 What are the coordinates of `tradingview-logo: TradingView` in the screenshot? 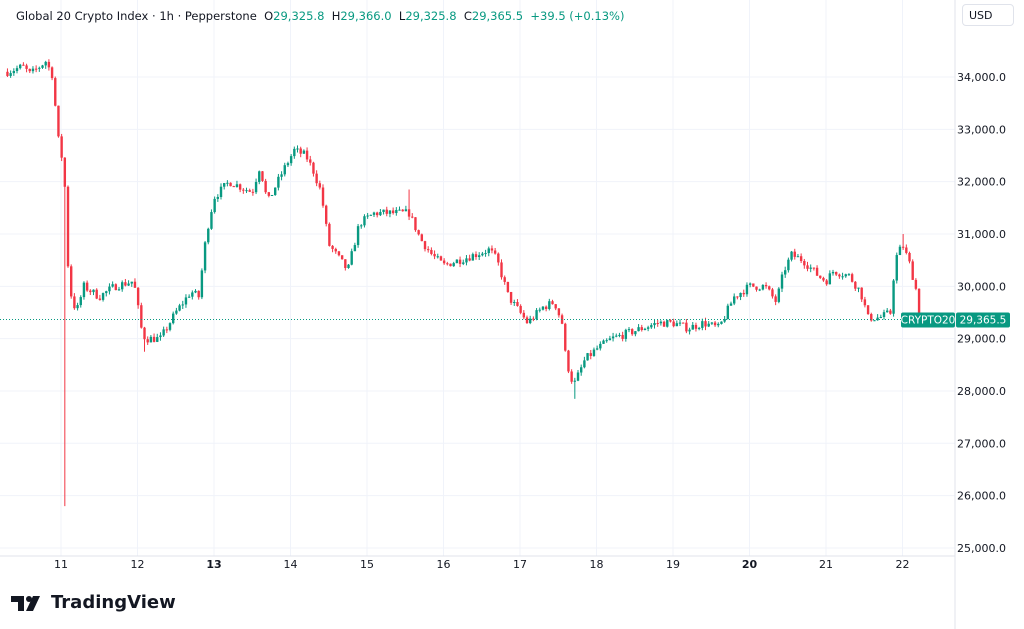 It's located at (93, 602).